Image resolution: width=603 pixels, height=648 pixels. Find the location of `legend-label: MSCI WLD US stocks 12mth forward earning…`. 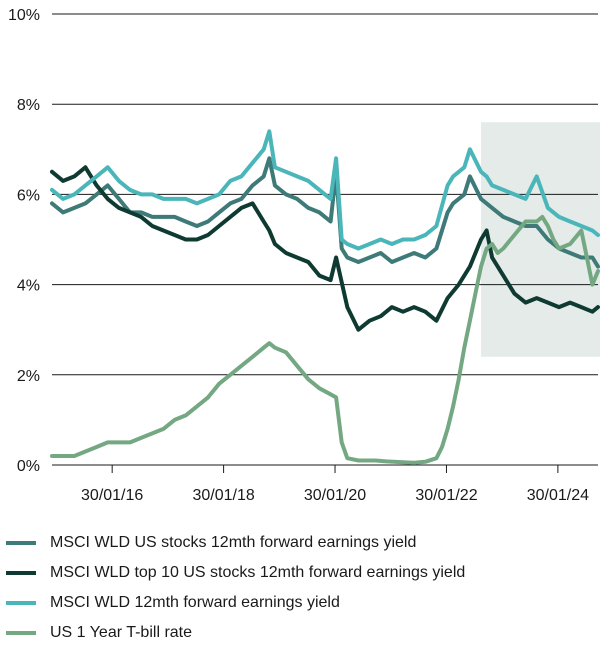

legend-label: MSCI WLD US stocks 12mth forward earning… is located at coordinates (233, 542).